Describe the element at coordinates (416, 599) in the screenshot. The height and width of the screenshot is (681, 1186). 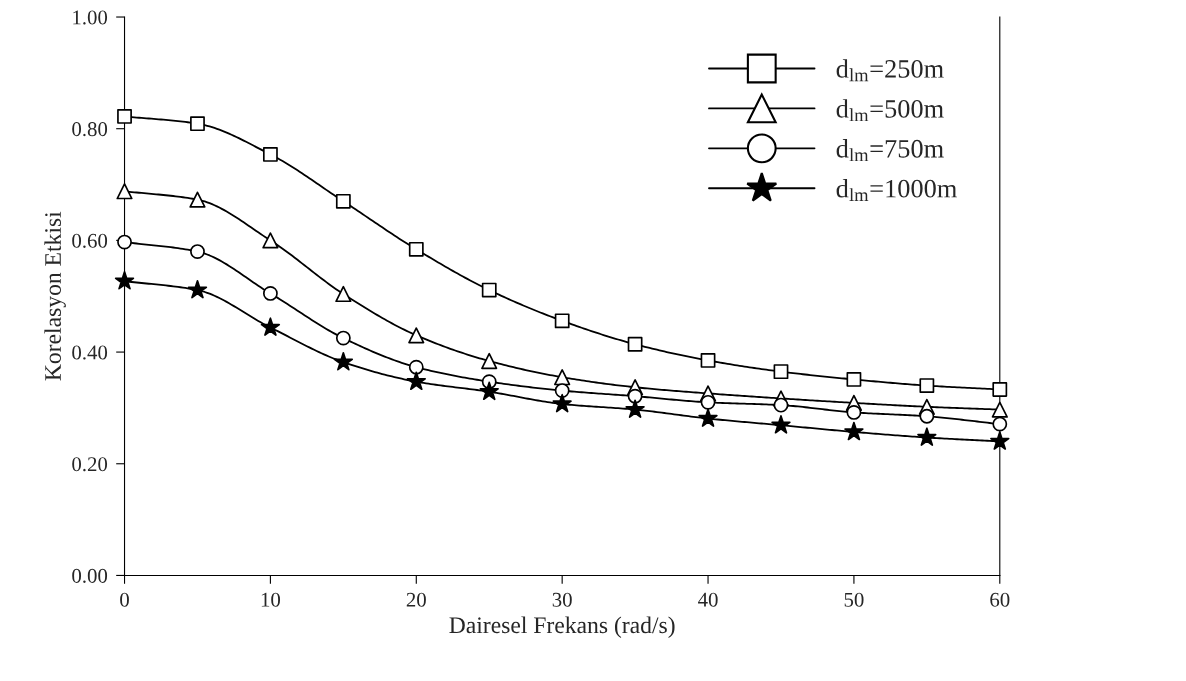
I see `x-tick-label: 20` at that location.